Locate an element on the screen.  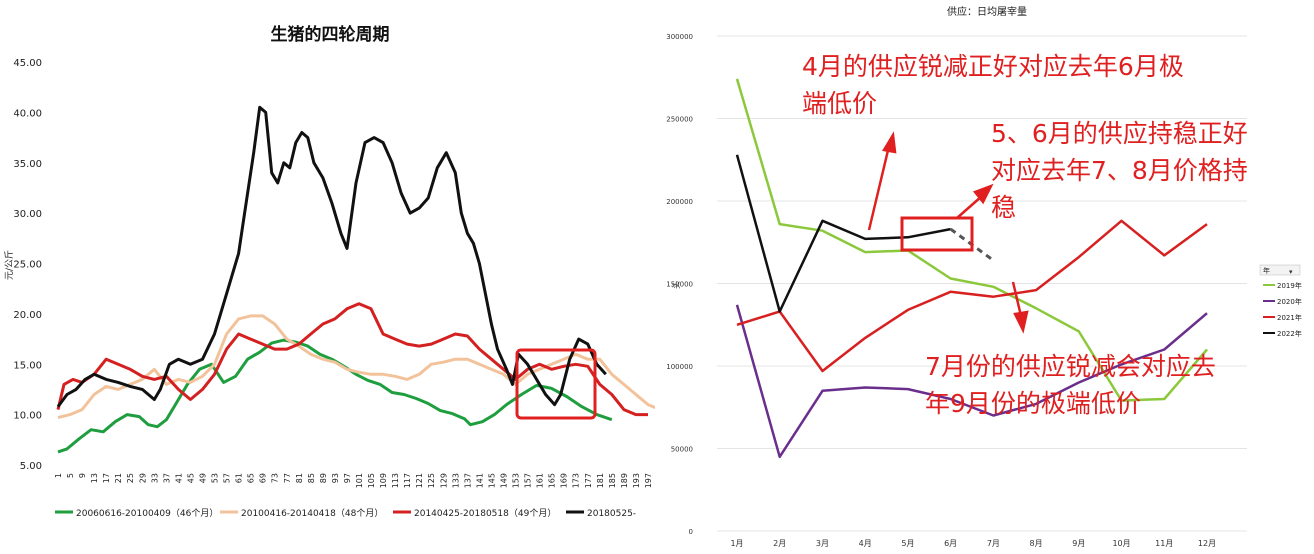
left-x-tick-label: 49 is located at coordinates (202, 478).